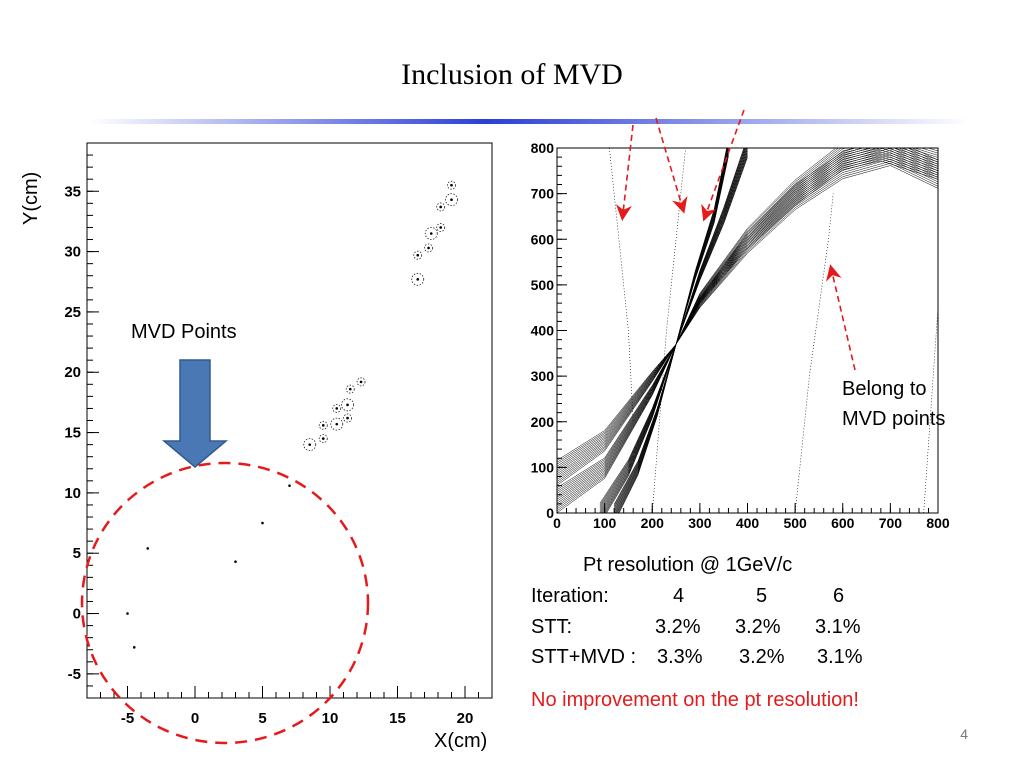 The height and width of the screenshot is (768, 1024). Describe the element at coordinates (570, 596) in the screenshot. I see `row-iteration-label: Iteration:` at that location.